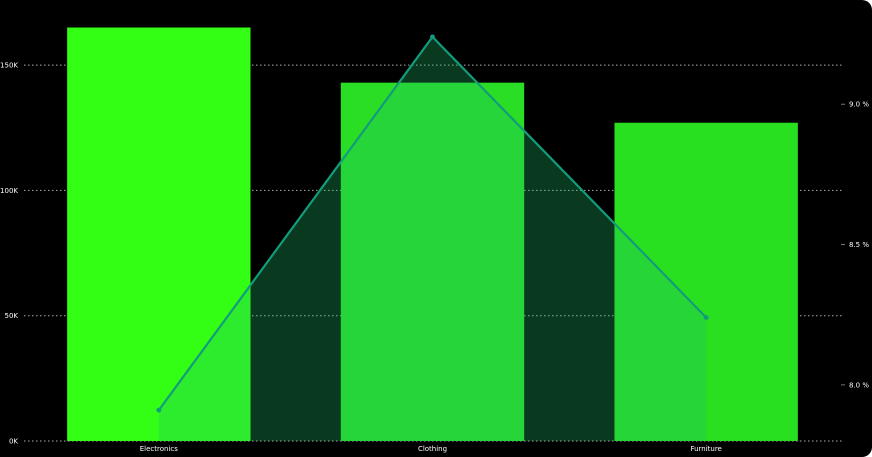 The image size is (872, 457). What do you see at coordinates (859, 245) in the screenshot?
I see `right-tick-label: 8.5 %` at bounding box center [859, 245].